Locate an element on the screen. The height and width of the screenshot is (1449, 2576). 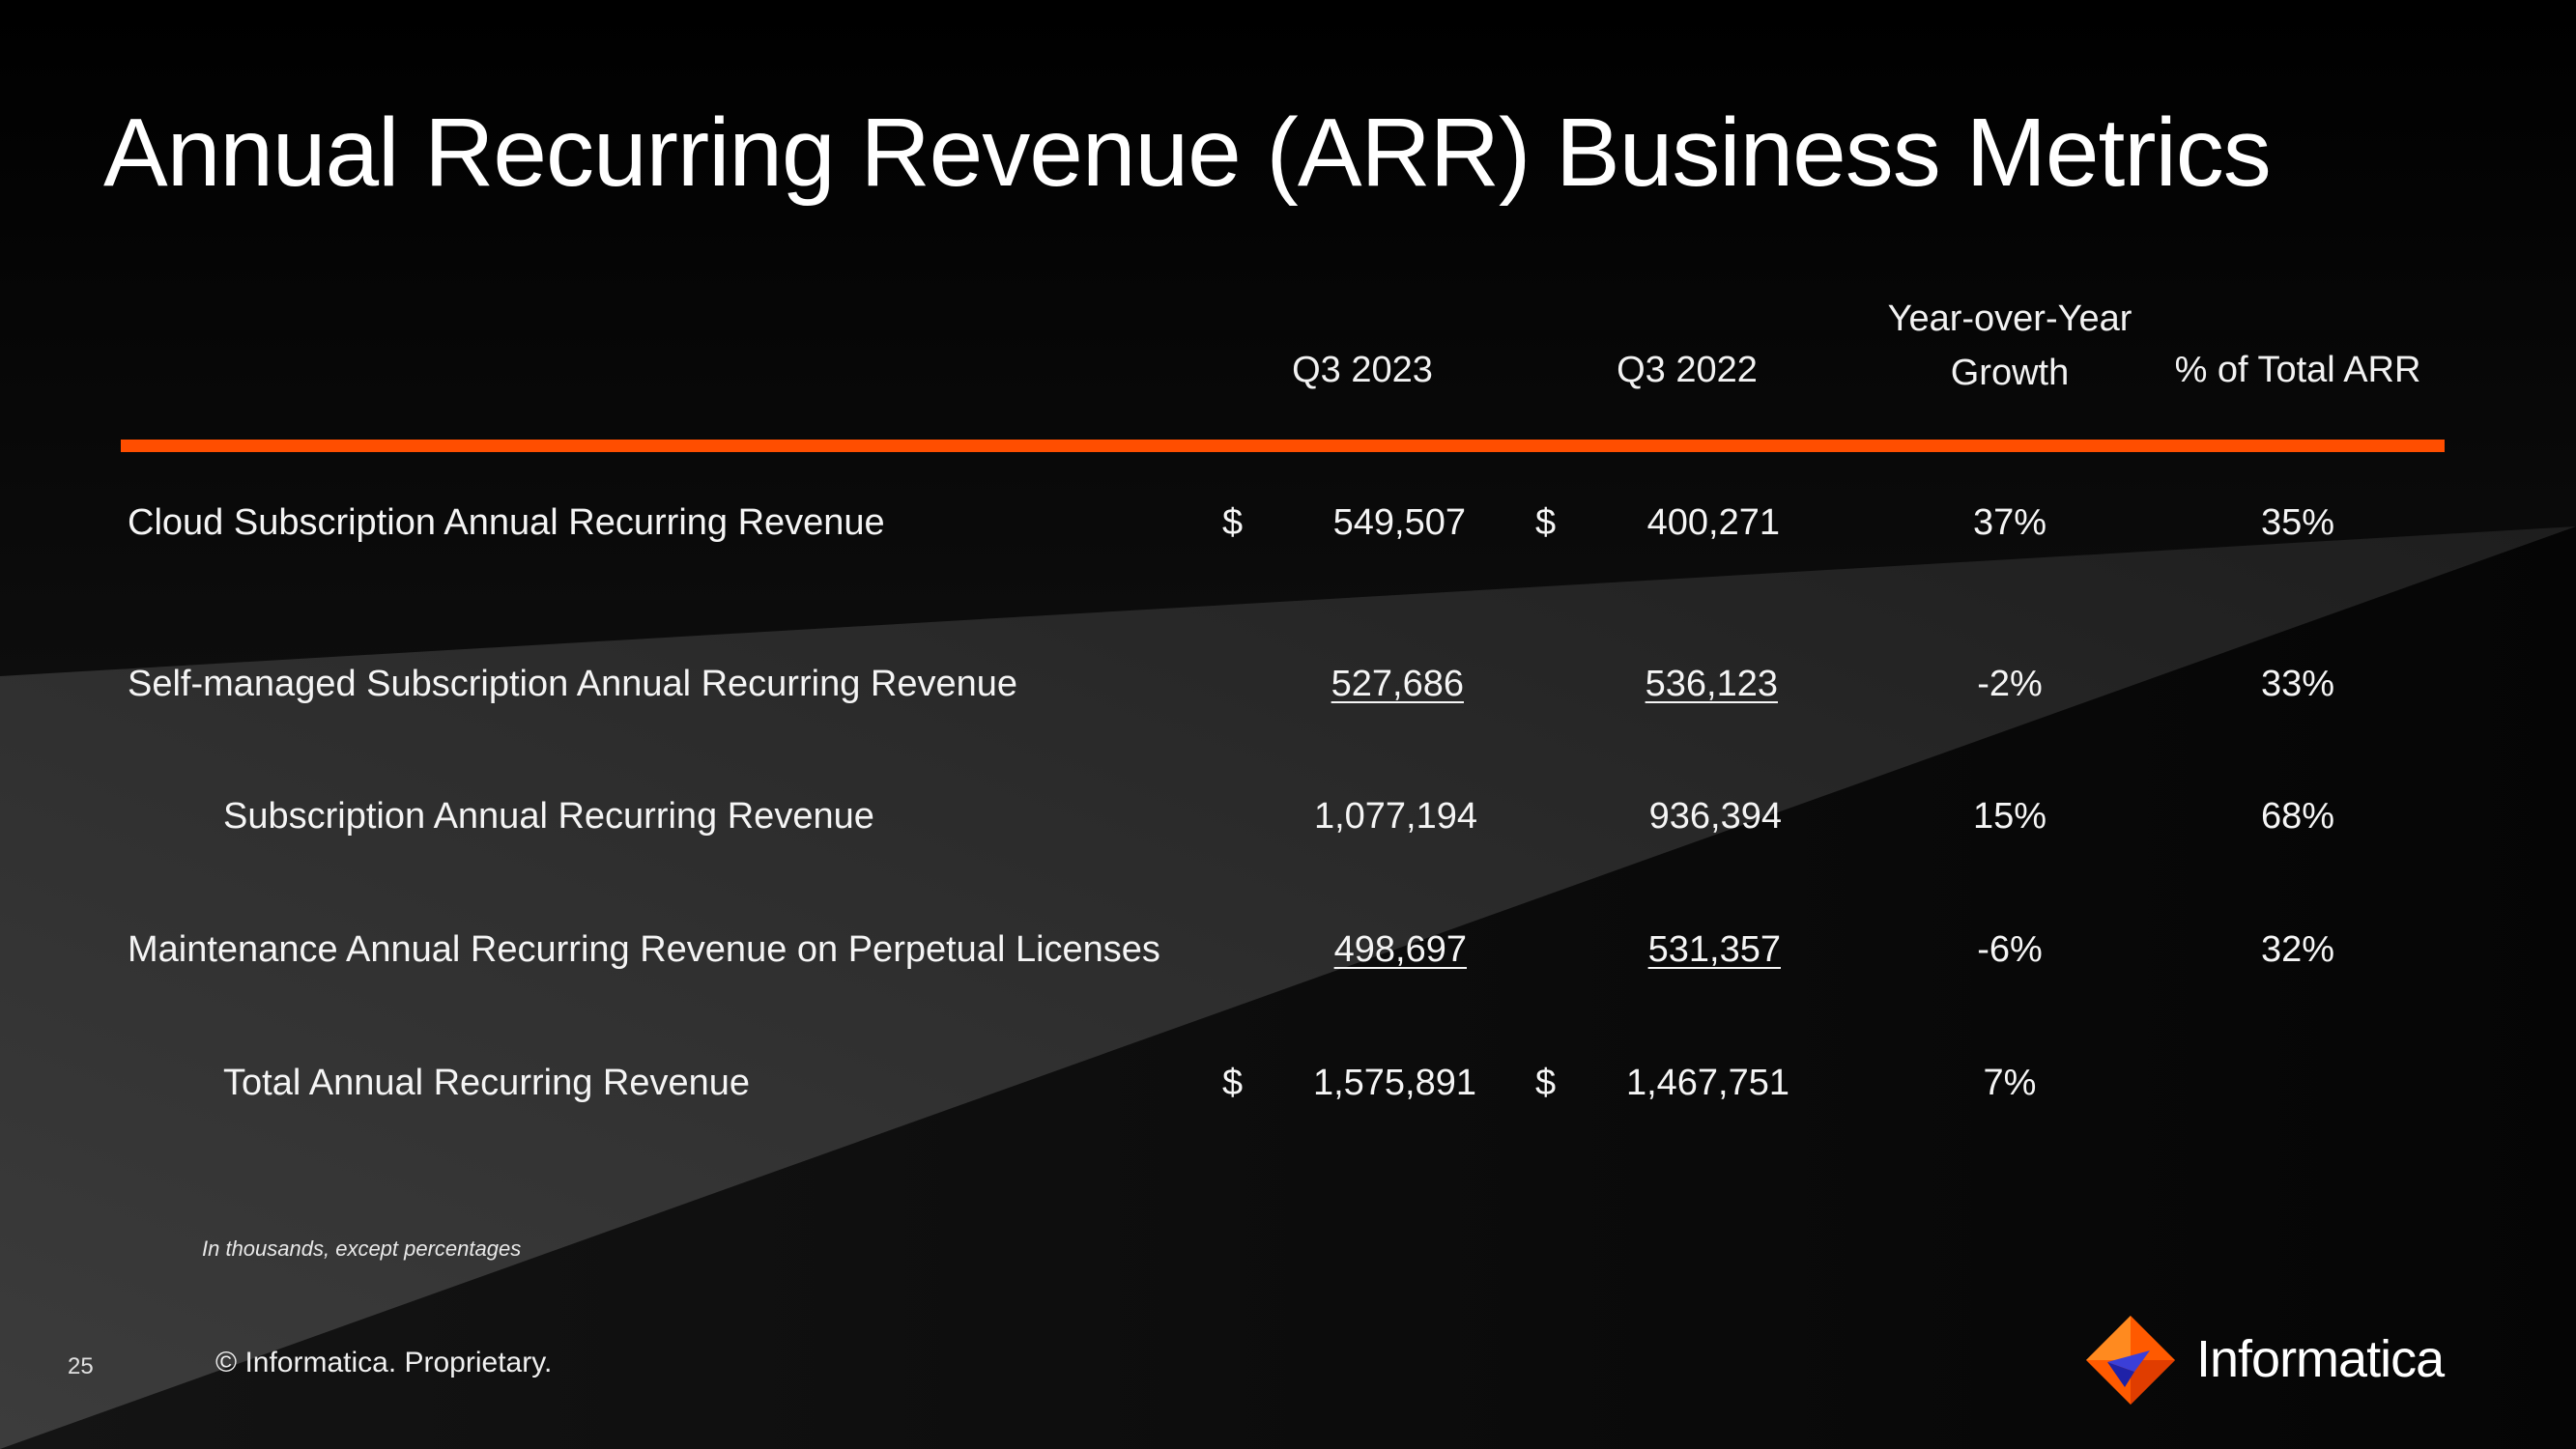
value-q3-2022: 536,123 is located at coordinates (1682, 684).